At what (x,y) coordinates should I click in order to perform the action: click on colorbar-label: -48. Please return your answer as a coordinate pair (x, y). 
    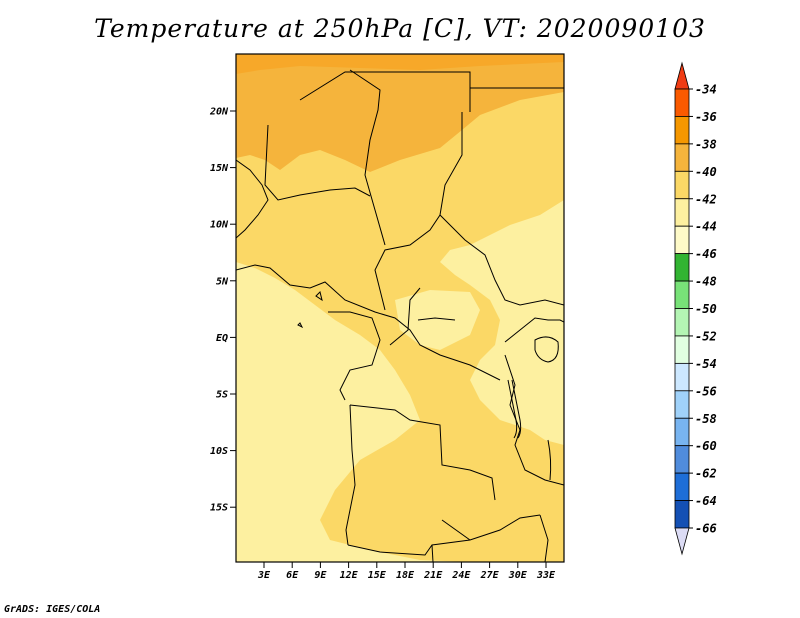
    Looking at the image, I should click on (706, 282).